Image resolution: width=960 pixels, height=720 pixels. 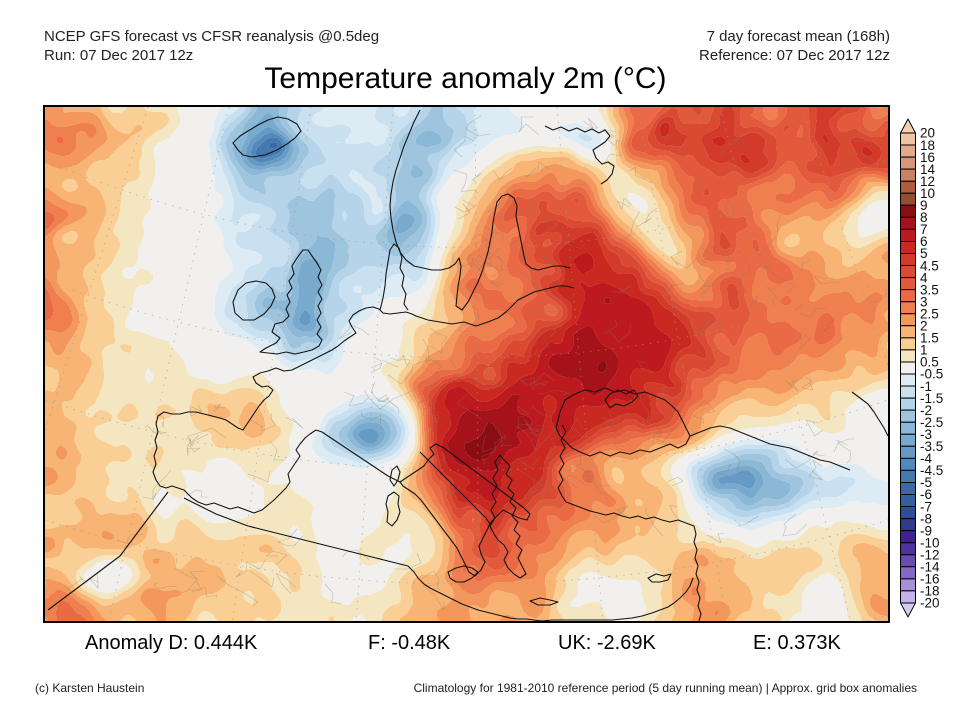 I want to click on svg-text: -12, so click(x=930, y=554).